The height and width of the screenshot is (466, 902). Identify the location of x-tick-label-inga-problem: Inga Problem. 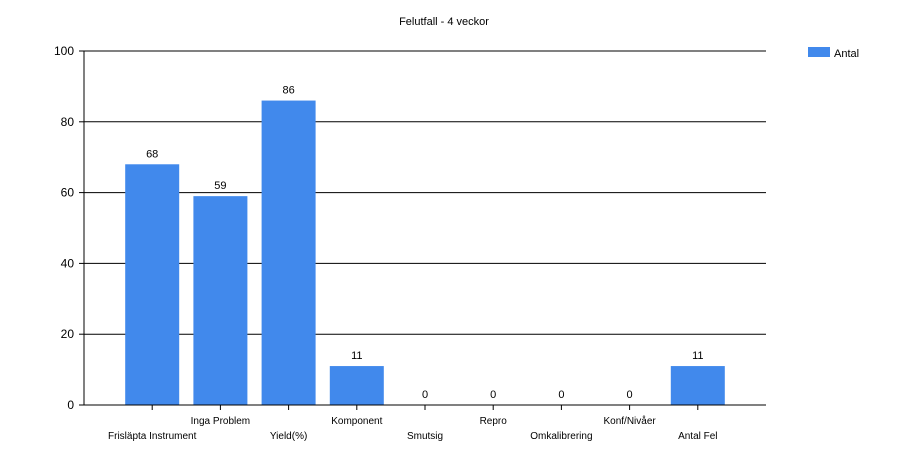
(220, 421).